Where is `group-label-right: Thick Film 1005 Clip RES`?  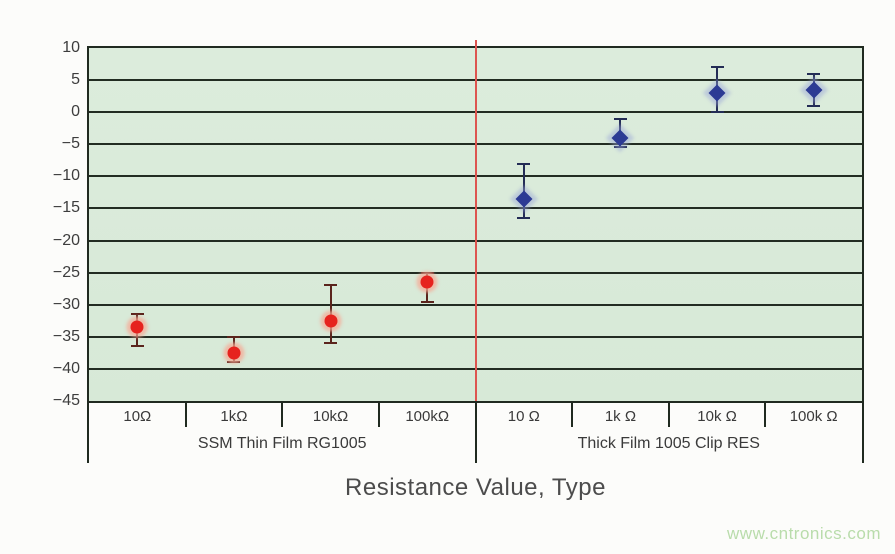 group-label-right: Thick Film 1005 Clip RES is located at coordinates (668, 443).